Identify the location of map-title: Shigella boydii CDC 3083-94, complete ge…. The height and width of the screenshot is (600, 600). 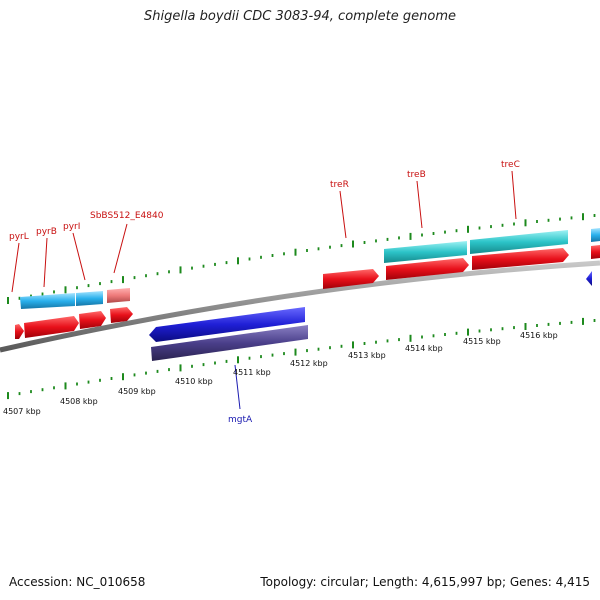
(300, 16).